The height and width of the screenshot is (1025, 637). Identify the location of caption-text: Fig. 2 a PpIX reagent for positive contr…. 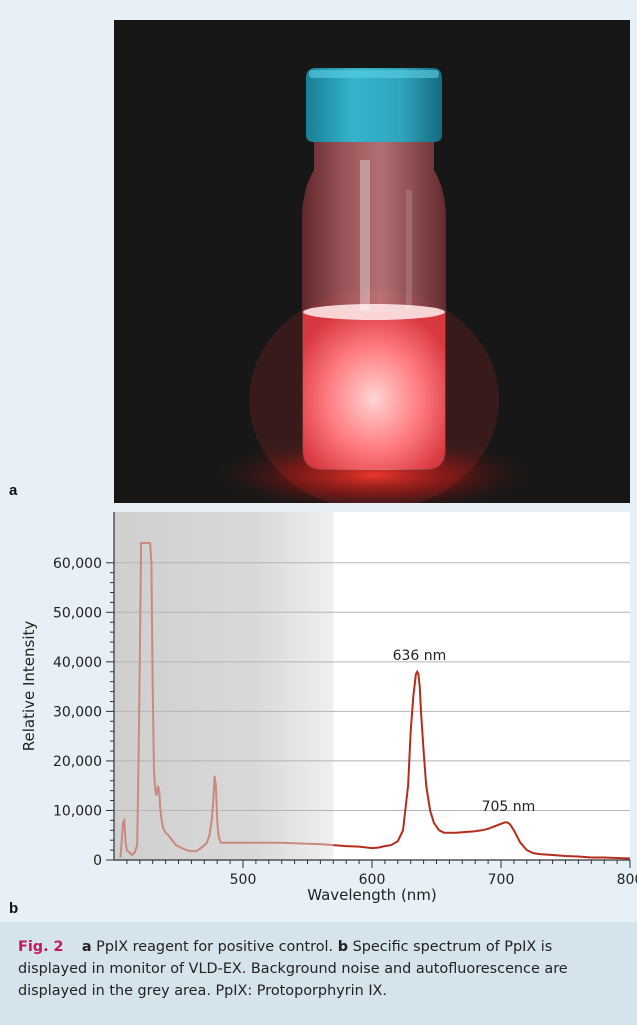
(320, 969).